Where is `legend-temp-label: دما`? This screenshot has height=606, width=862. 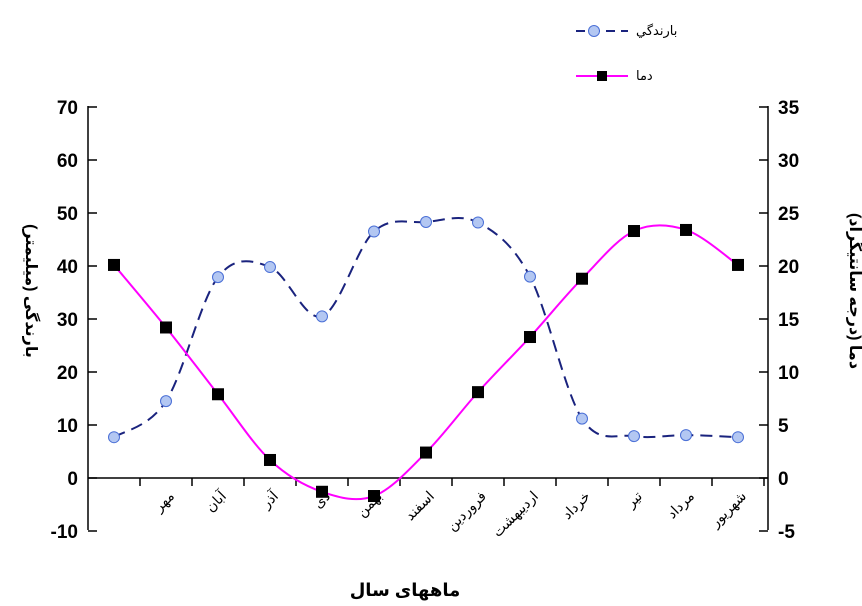 legend-temp-label: دما is located at coordinates (644, 75).